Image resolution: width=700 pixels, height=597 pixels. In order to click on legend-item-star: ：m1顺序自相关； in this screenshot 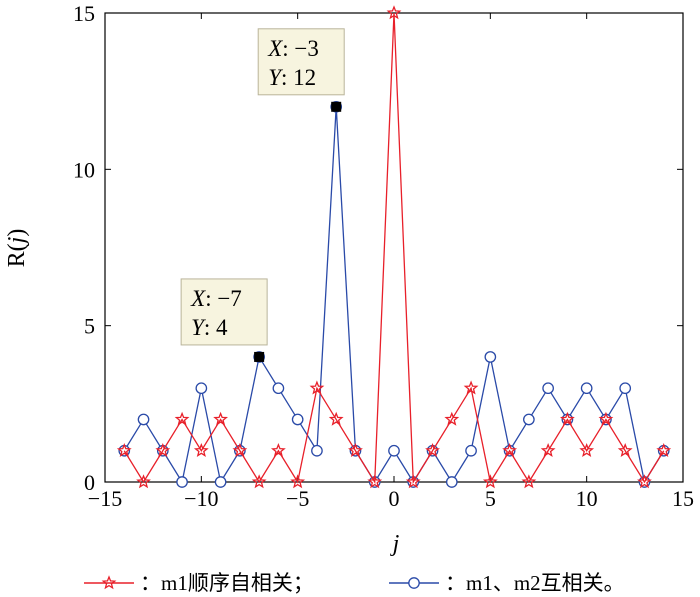, I will do `click(199, 583)`.